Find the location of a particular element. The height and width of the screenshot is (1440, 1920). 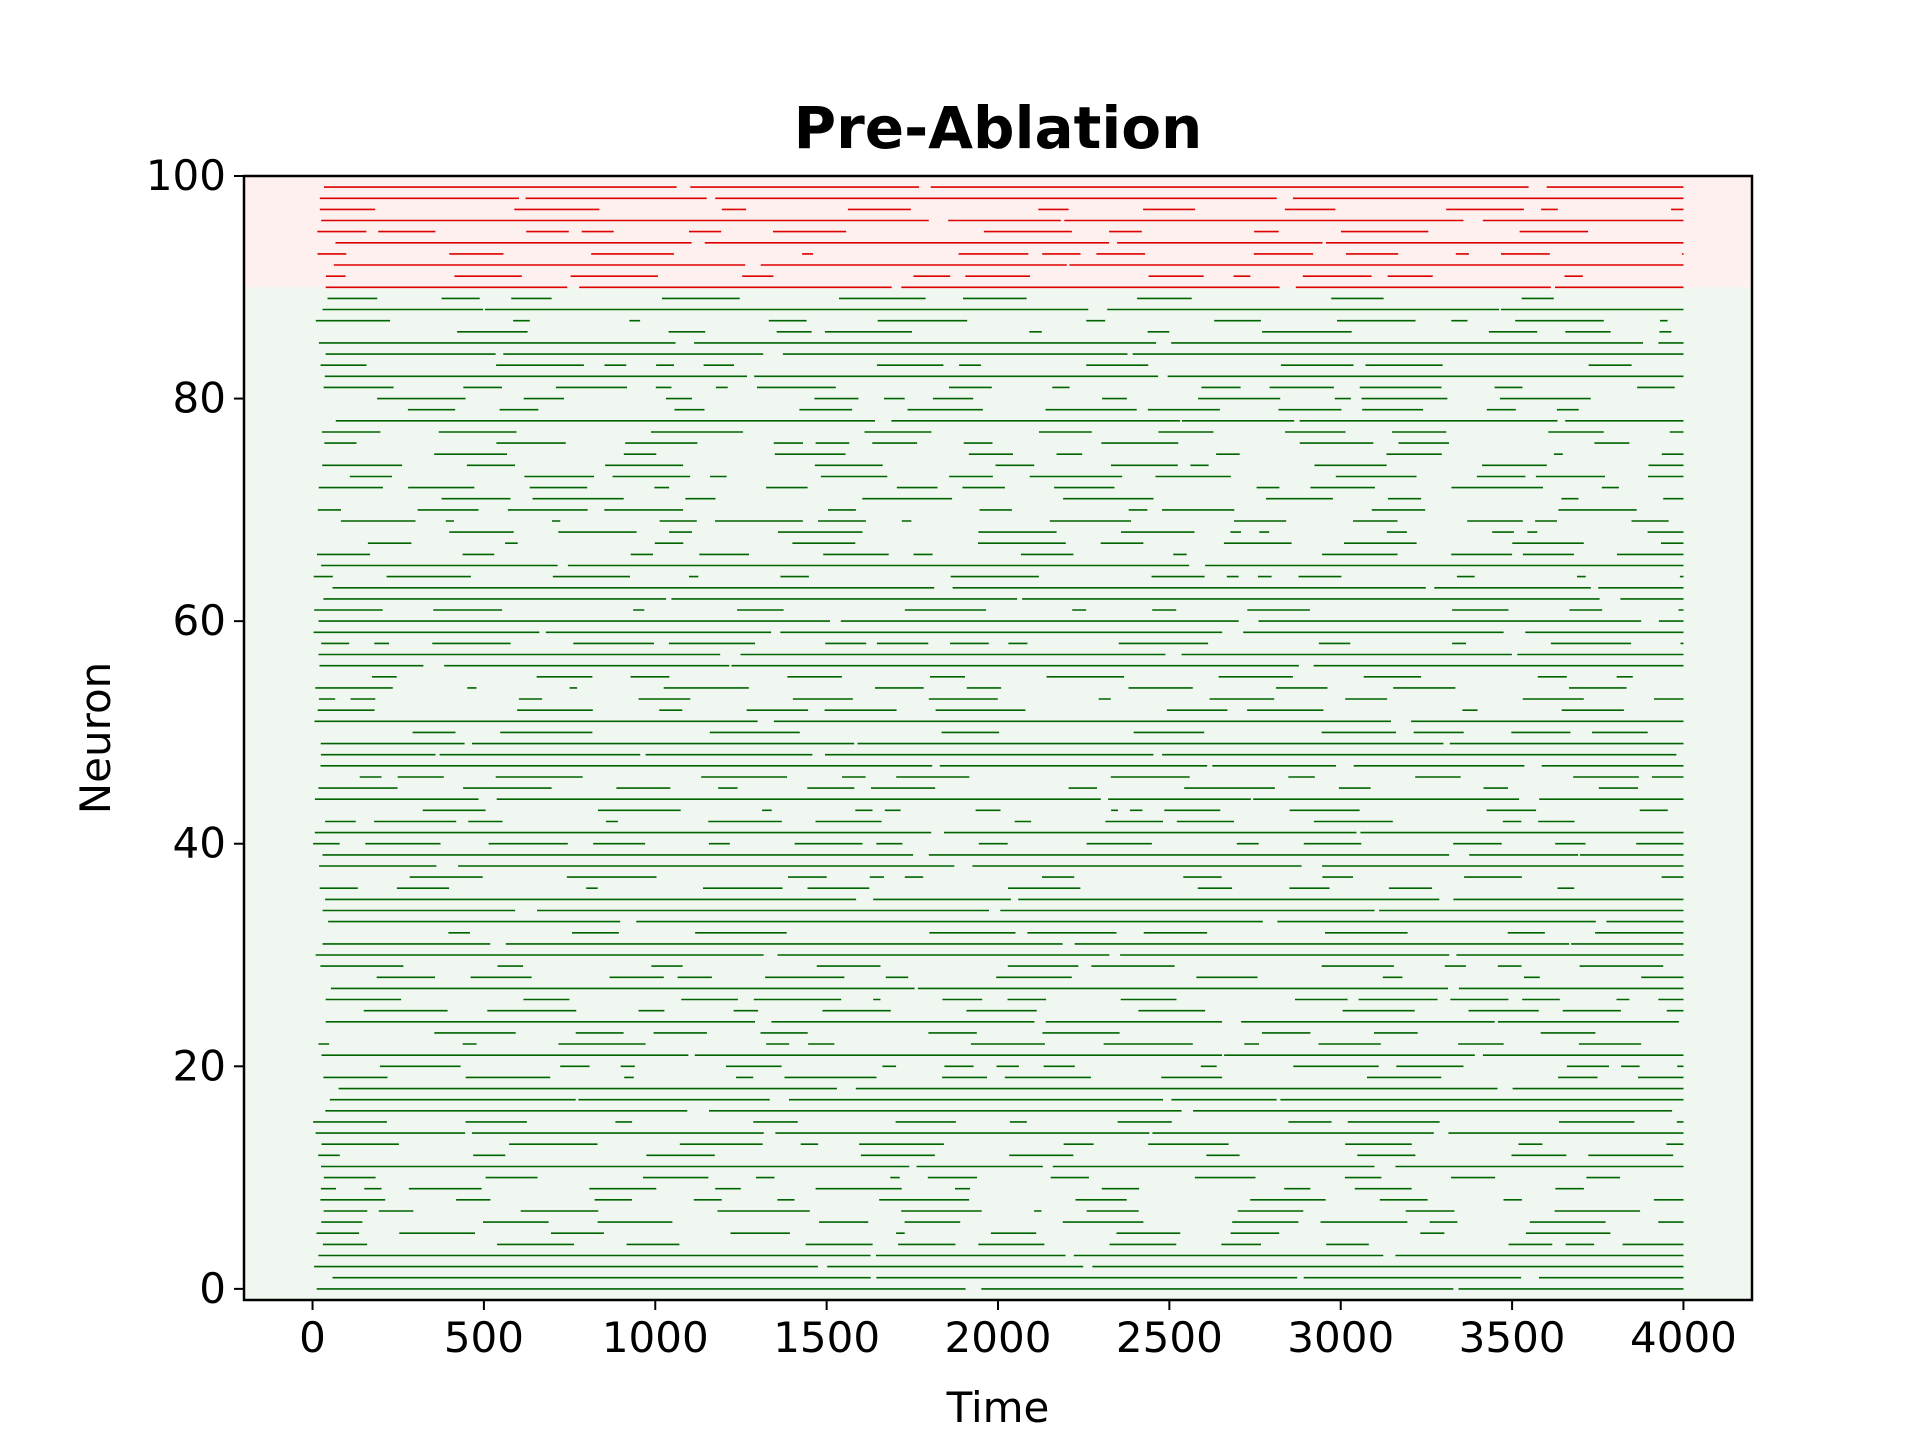

y-axis-ticks: 0 20 40 60 80 100 is located at coordinates (195, 732).